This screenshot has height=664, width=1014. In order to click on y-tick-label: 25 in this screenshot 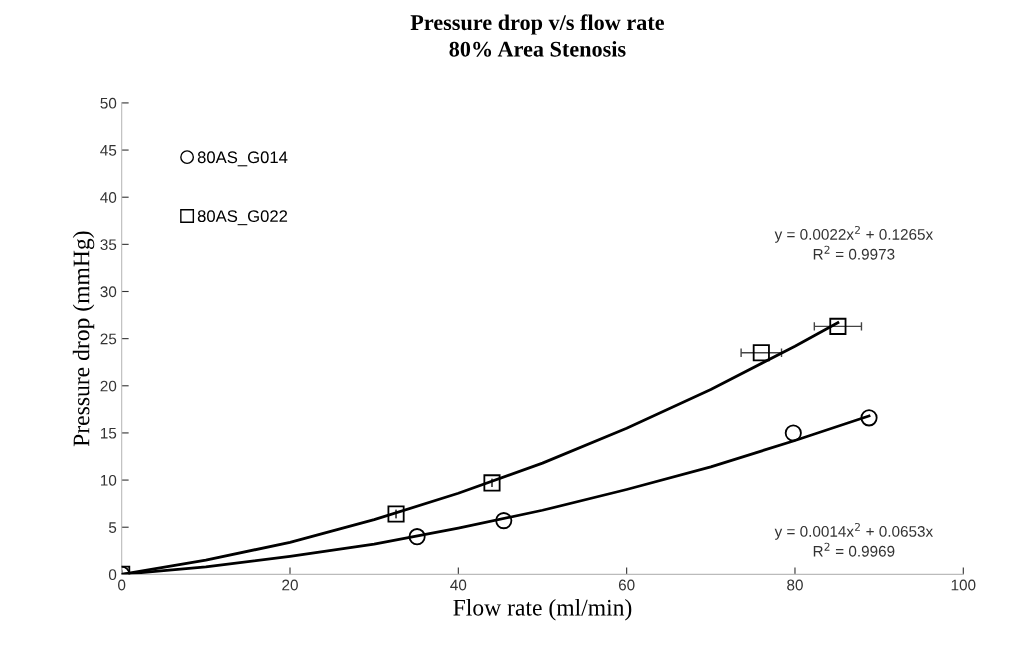, I will do `click(108, 339)`.